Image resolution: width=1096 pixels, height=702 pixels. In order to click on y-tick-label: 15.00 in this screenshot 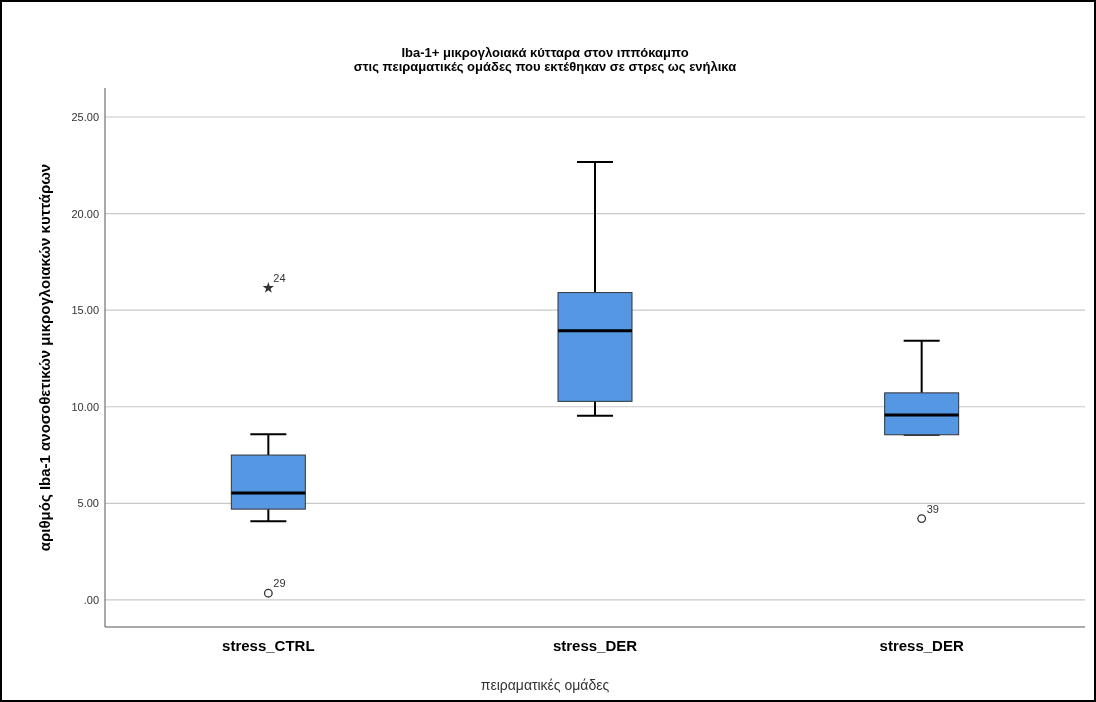, I will do `click(85, 310)`.